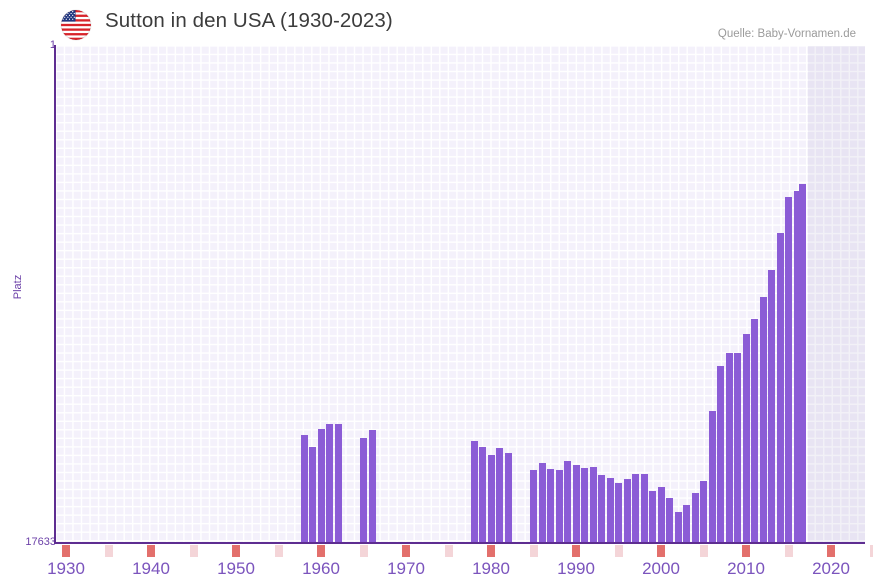 This screenshot has width=873, height=587. Describe the element at coordinates (491, 499) in the screenshot. I see `bar-1984` at that location.